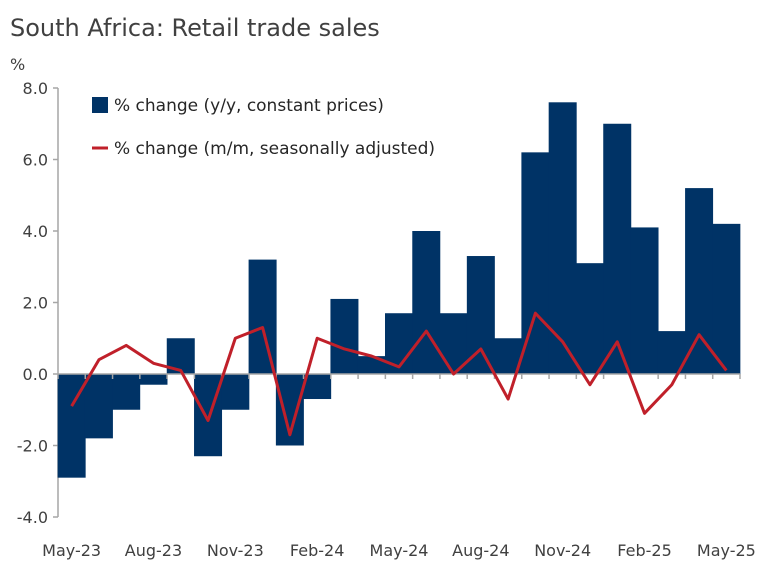 This screenshot has width=768, height=583. Describe the element at coordinates (274, 149) in the screenshot. I see `legend-label: % change (m/m, seasonally adjusted)` at that location.